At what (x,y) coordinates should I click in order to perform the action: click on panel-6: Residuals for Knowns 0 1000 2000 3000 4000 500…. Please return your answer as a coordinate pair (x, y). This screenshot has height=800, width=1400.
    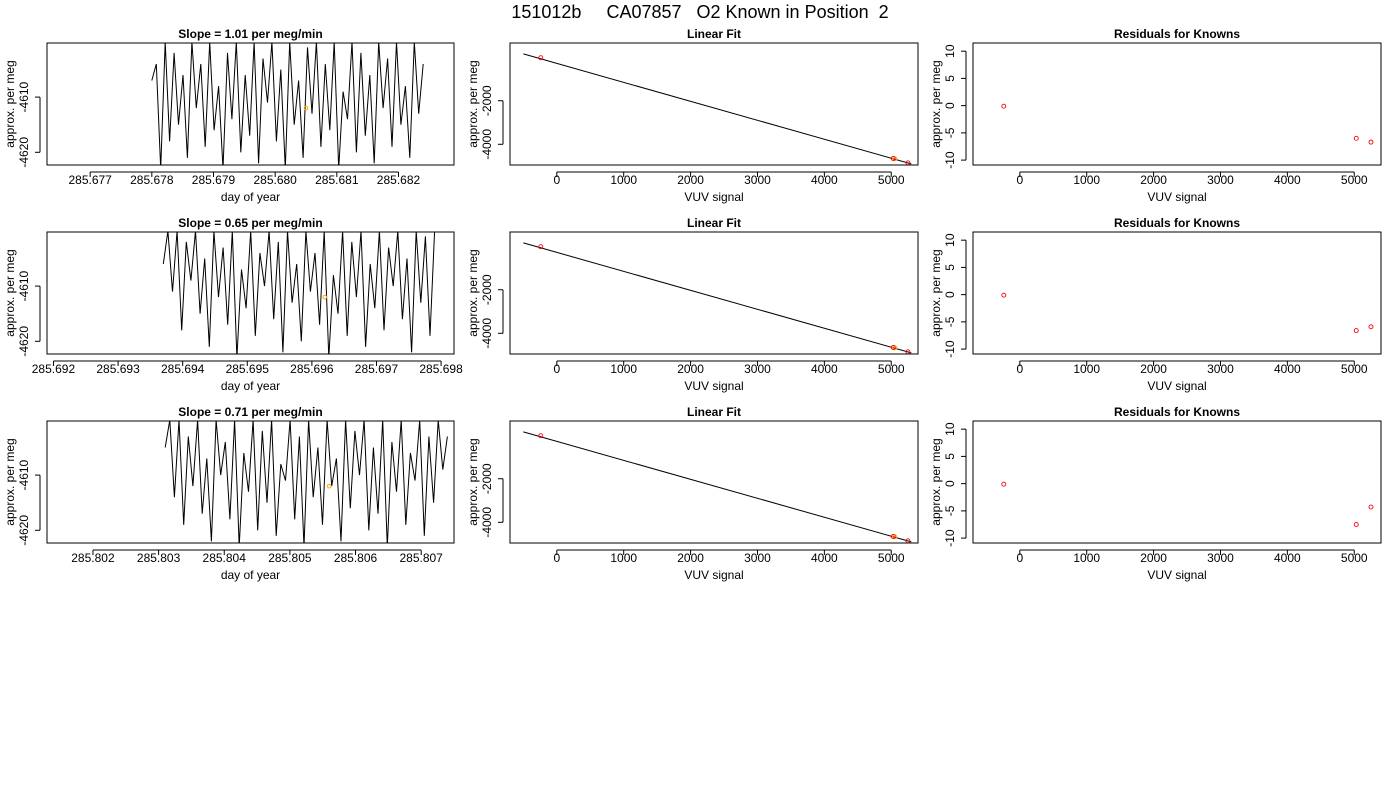
    Looking at the image, I should click on (1155, 304).